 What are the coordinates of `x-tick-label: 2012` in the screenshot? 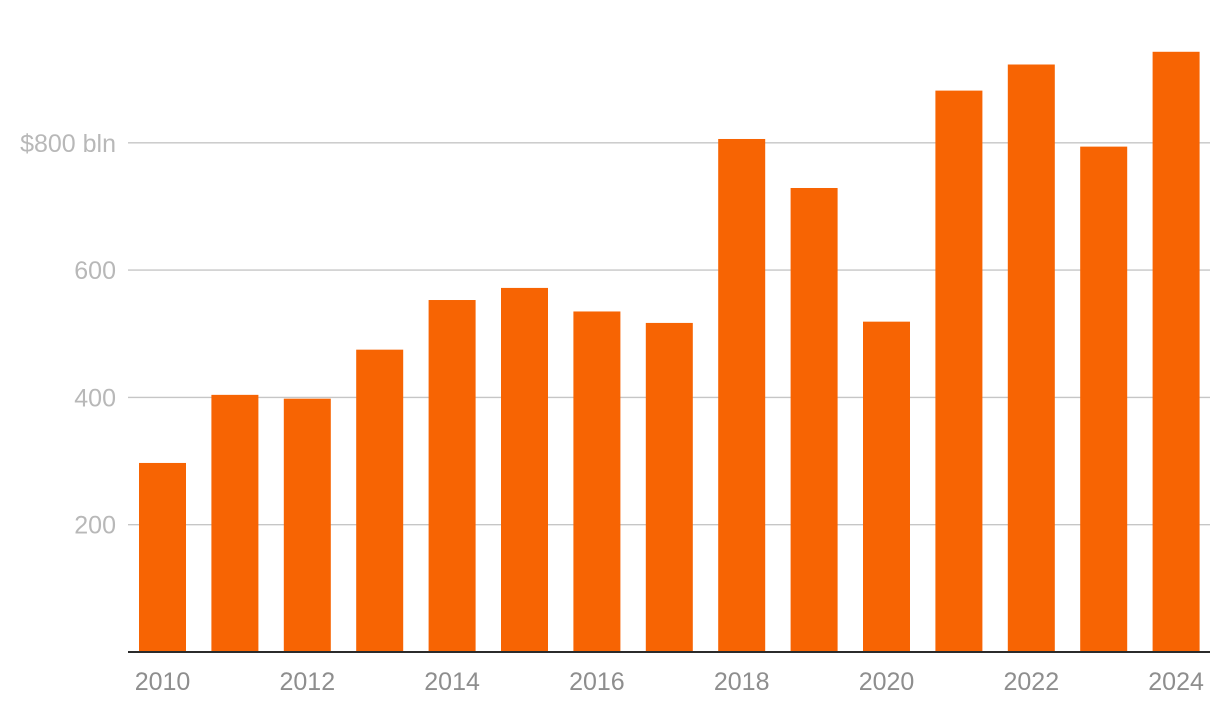 It's located at (307, 682).